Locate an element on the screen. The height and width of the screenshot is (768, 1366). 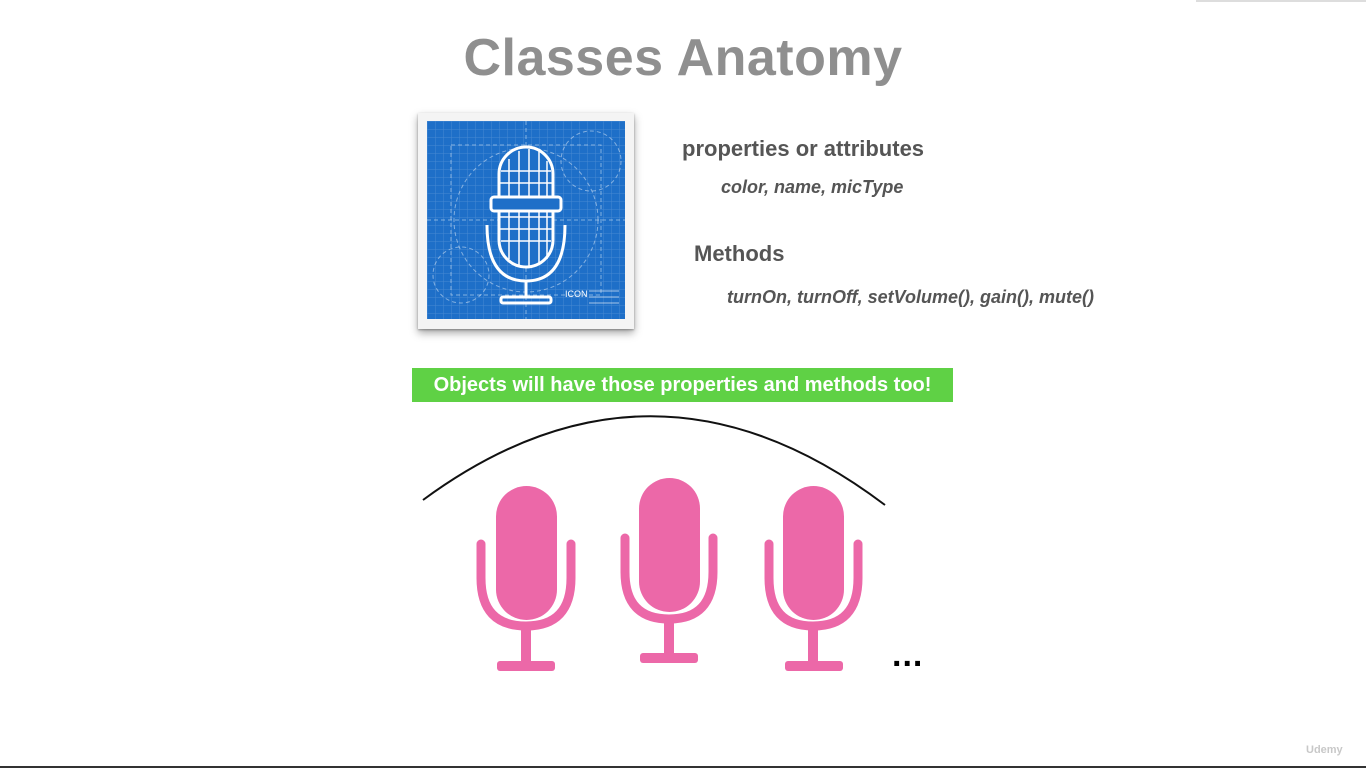
methods-heading: Methods is located at coordinates (739, 253).